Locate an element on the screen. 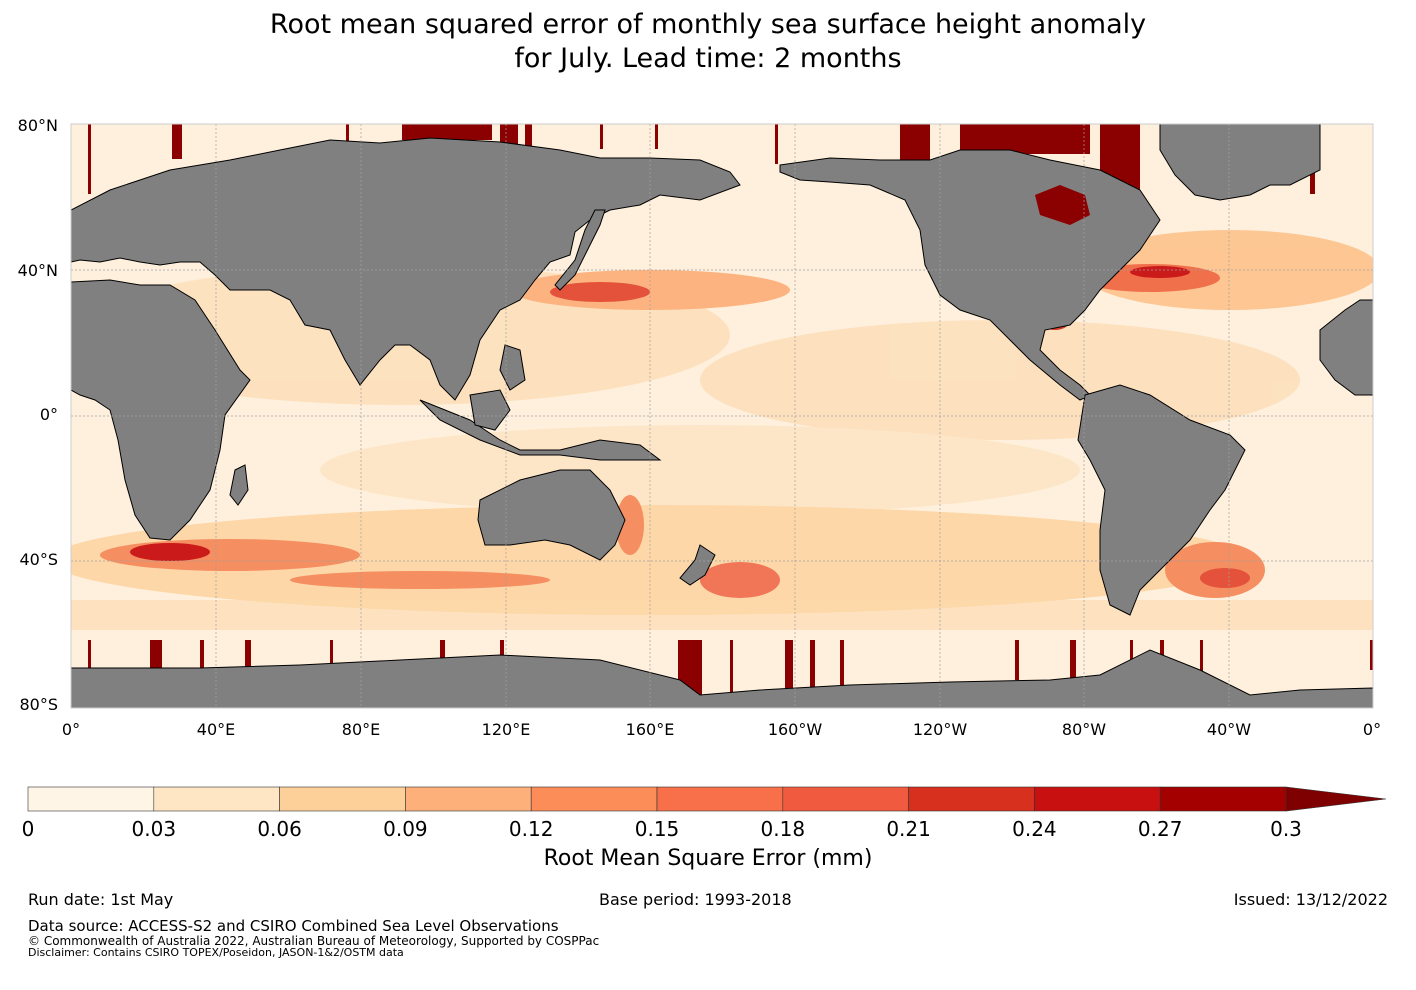 Image resolution: width=1416 pixels, height=990 pixels. lon-label-0-right: 0° is located at coordinates (1372, 729).